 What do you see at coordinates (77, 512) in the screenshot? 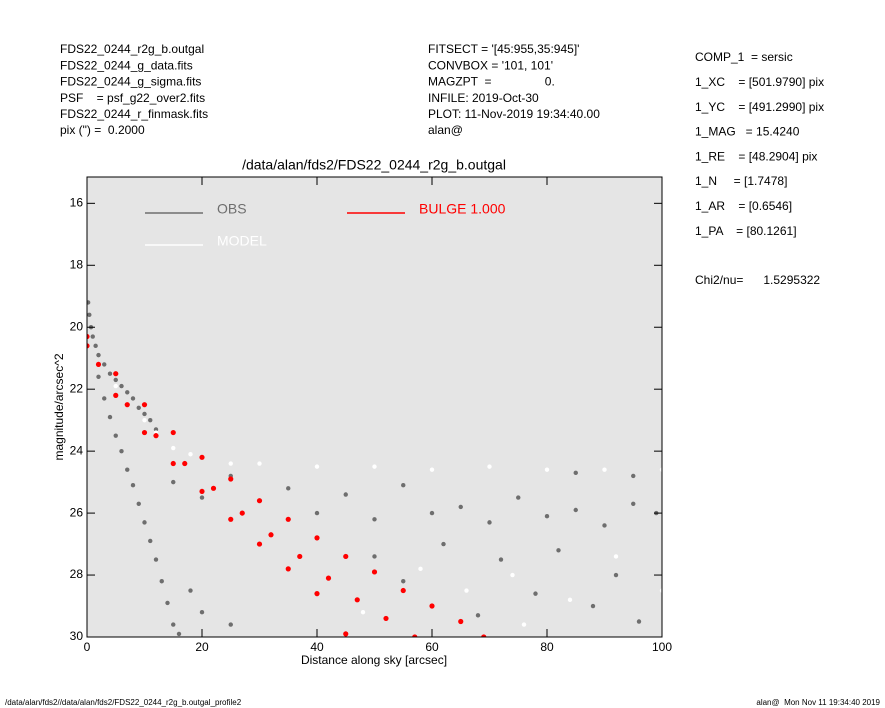
I see `y-tick-label: 26` at bounding box center [77, 512].